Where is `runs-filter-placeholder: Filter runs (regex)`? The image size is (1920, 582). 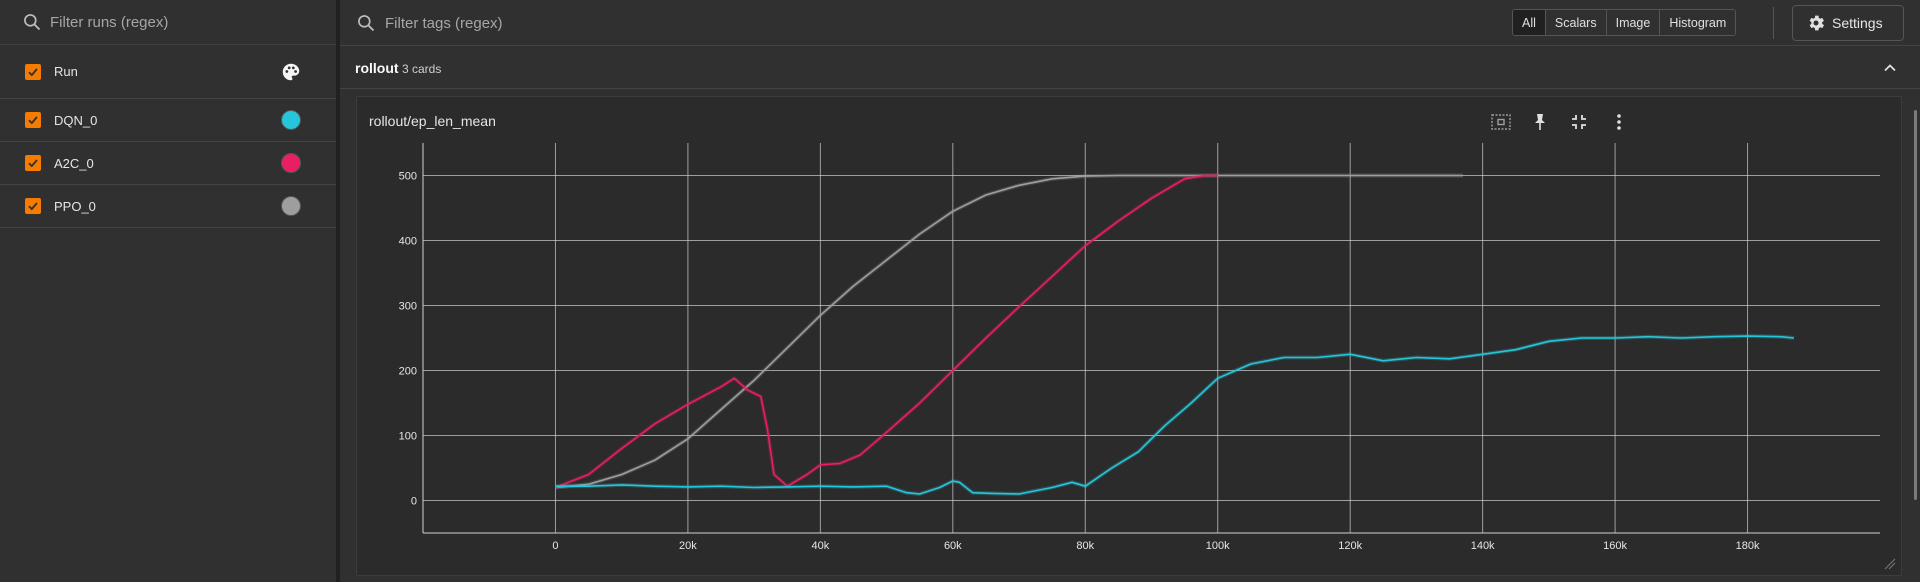
runs-filter-placeholder: Filter runs (regex) is located at coordinates (109, 22).